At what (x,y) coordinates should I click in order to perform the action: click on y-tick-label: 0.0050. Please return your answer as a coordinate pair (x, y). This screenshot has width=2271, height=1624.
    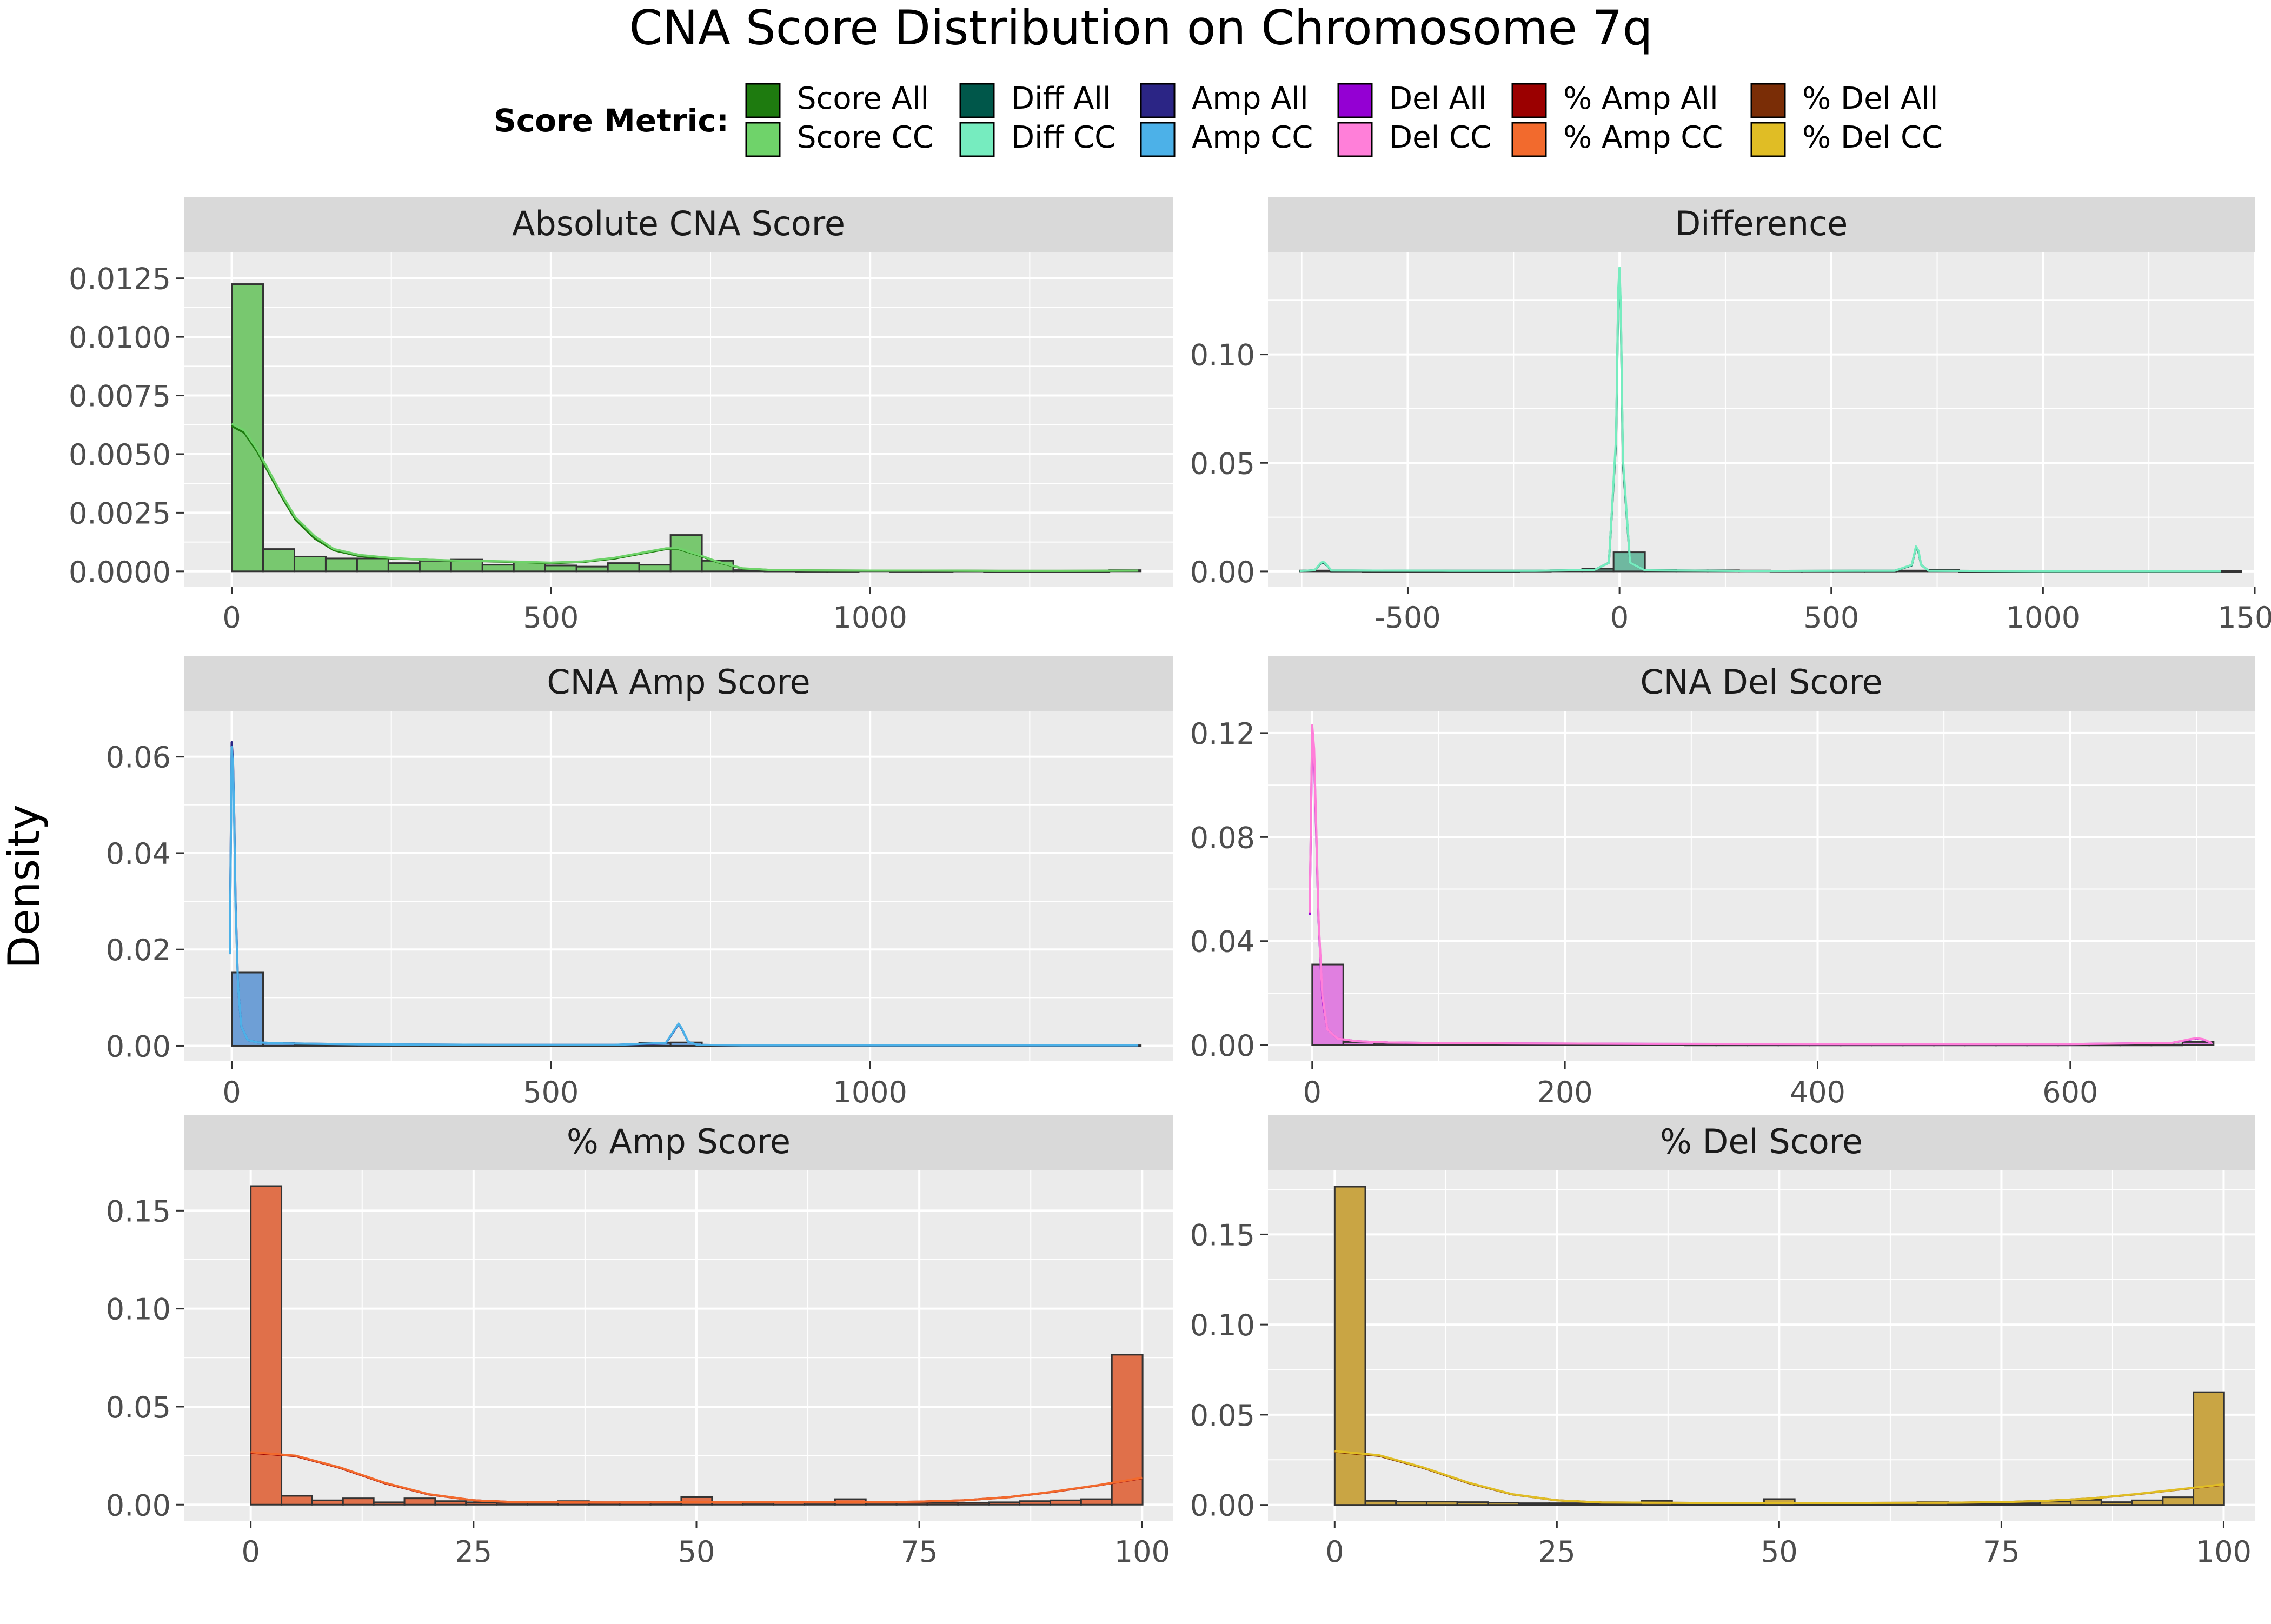
    Looking at the image, I should click on (120, 455).